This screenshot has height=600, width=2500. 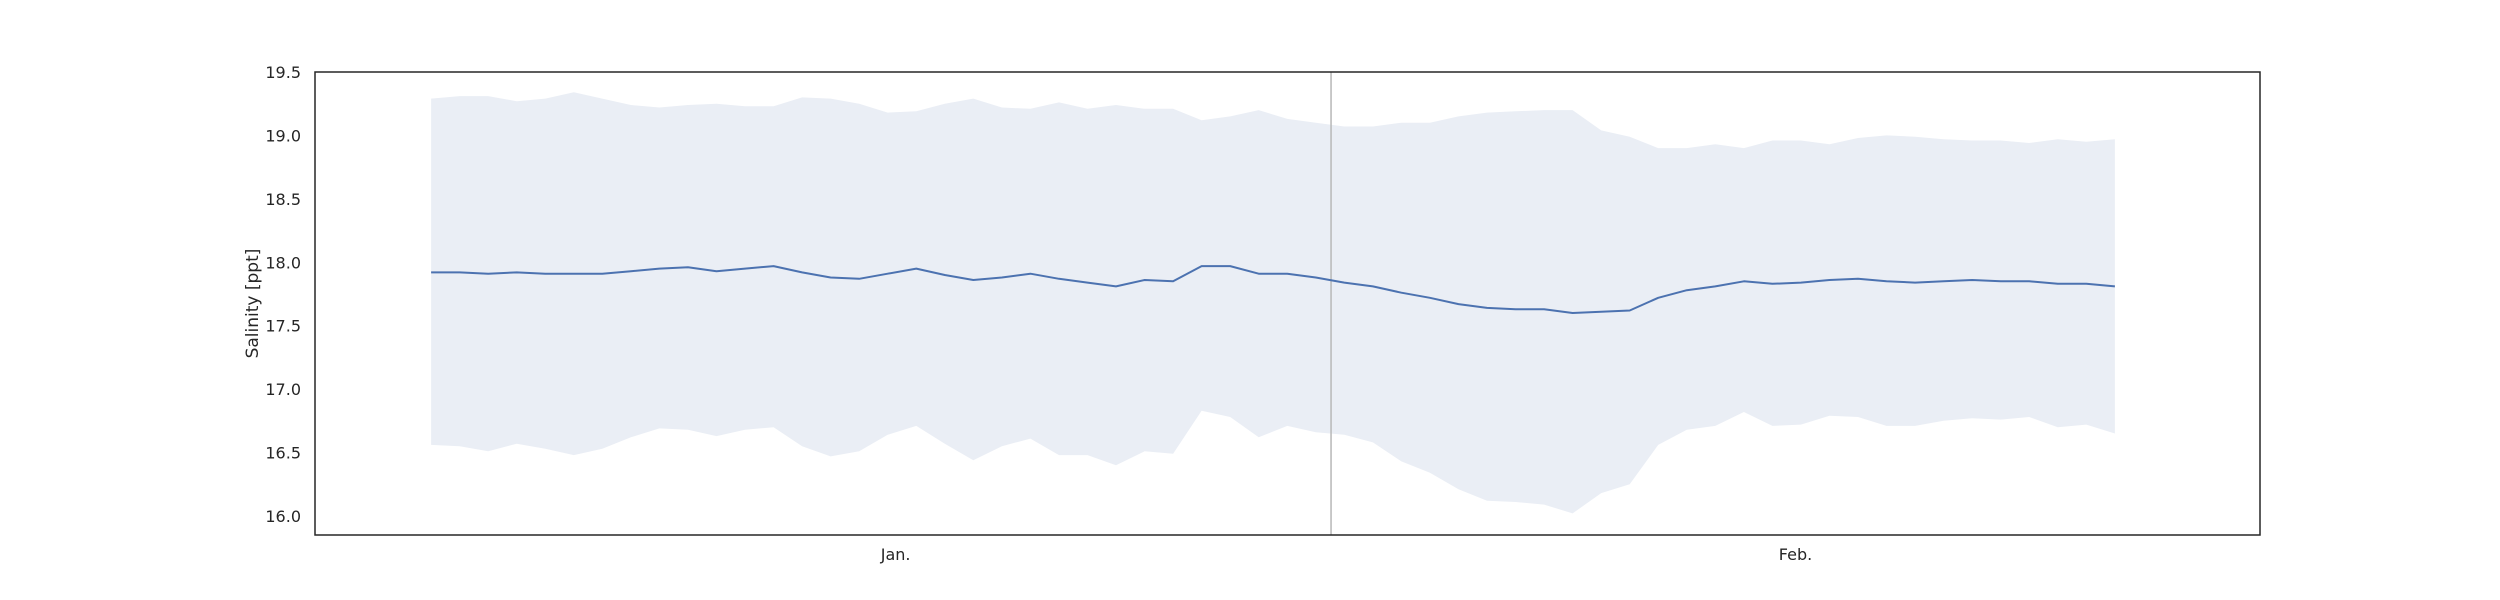 I want to click on y-tick-label: 17.0, so click(x=283, y=389).